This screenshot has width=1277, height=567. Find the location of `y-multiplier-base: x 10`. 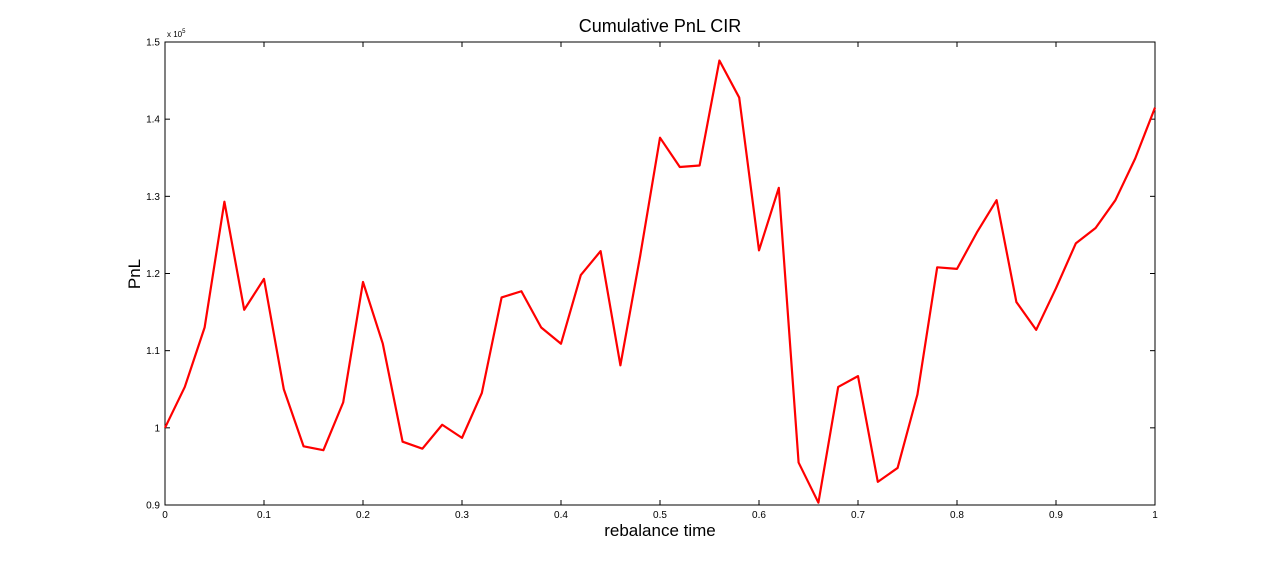

y-multiplier-base: x 10 is located at coordinates (175, 34).